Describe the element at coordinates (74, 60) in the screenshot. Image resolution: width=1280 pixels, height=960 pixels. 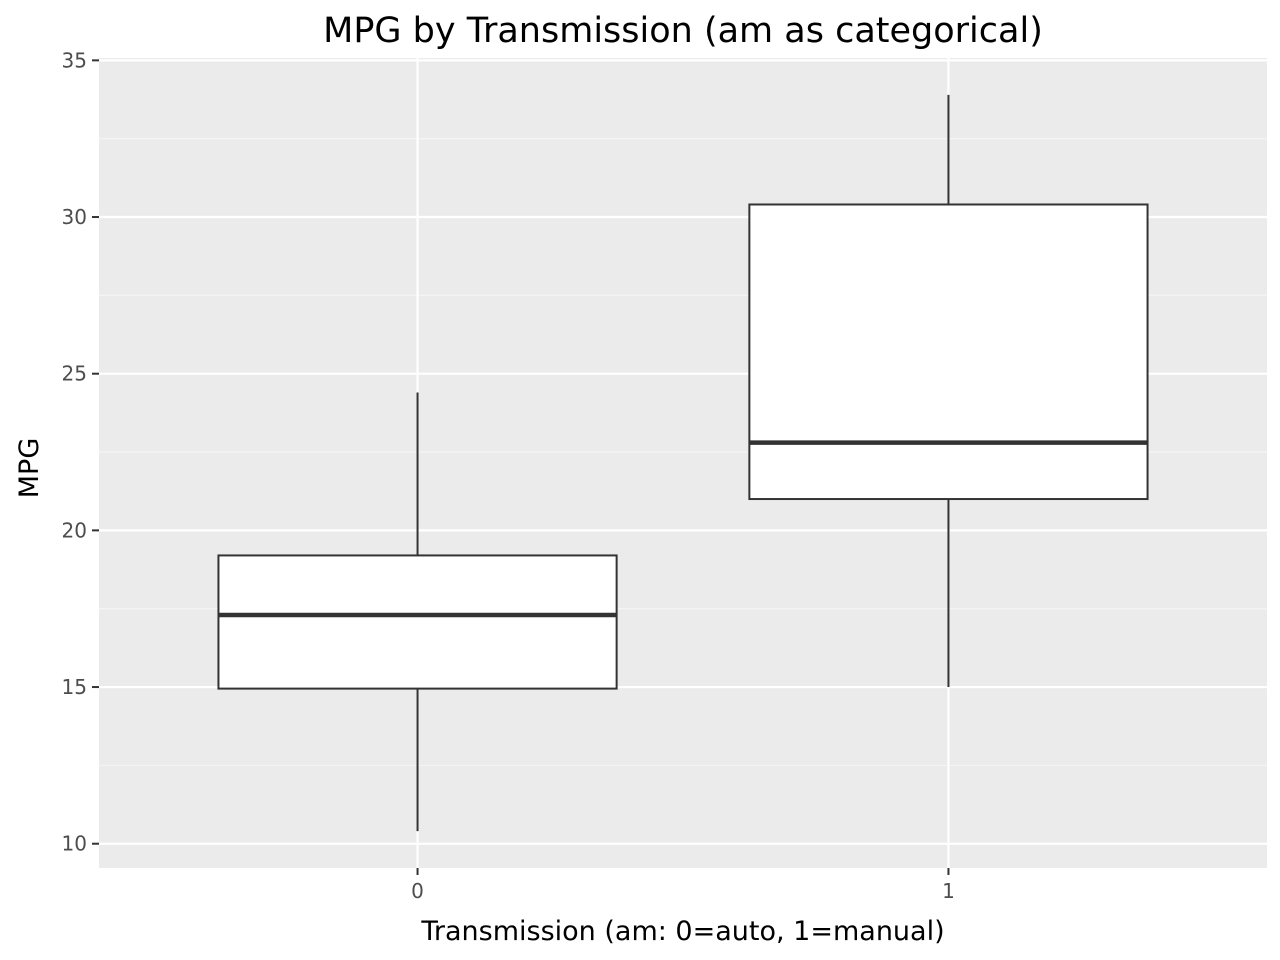
I see `y-tick-label: 35` at that location.